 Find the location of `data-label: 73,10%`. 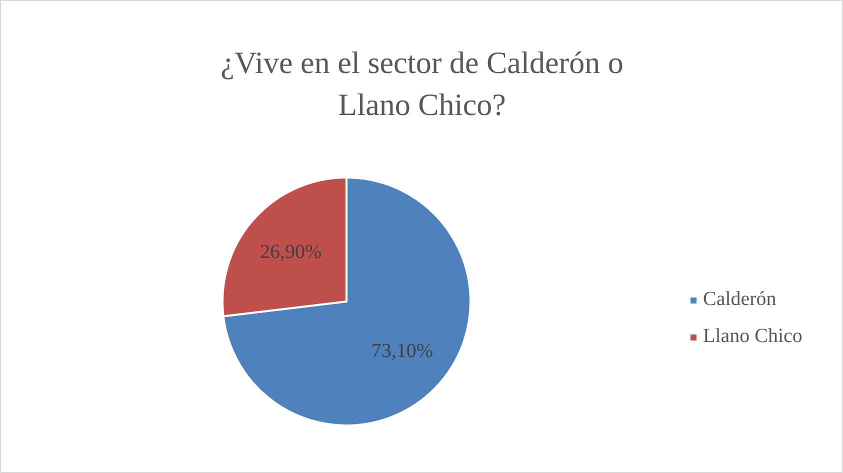

data-label: 73,10% is located at coordinates (402, 351).